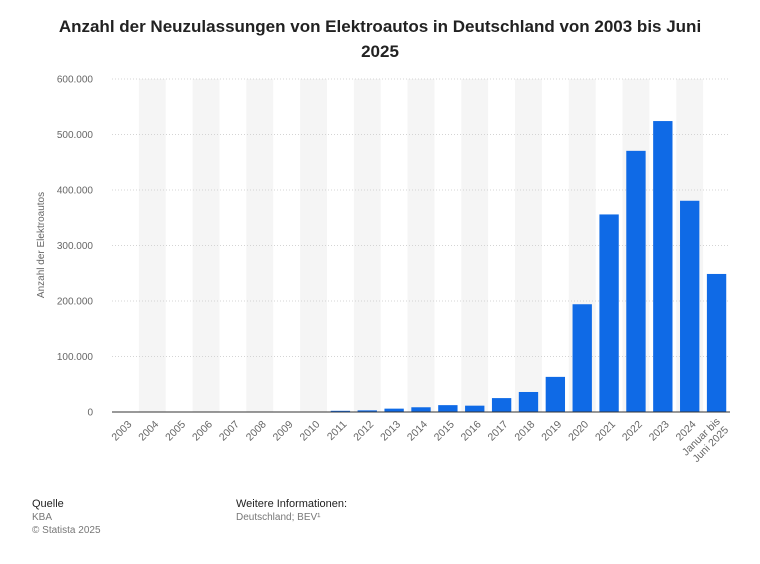 This screenshot has height=564, width=760. What do you see at coordinates (337, 430) in the screenshot?
I see `x-tick-label: 2011` at bounding box center [337, 430].